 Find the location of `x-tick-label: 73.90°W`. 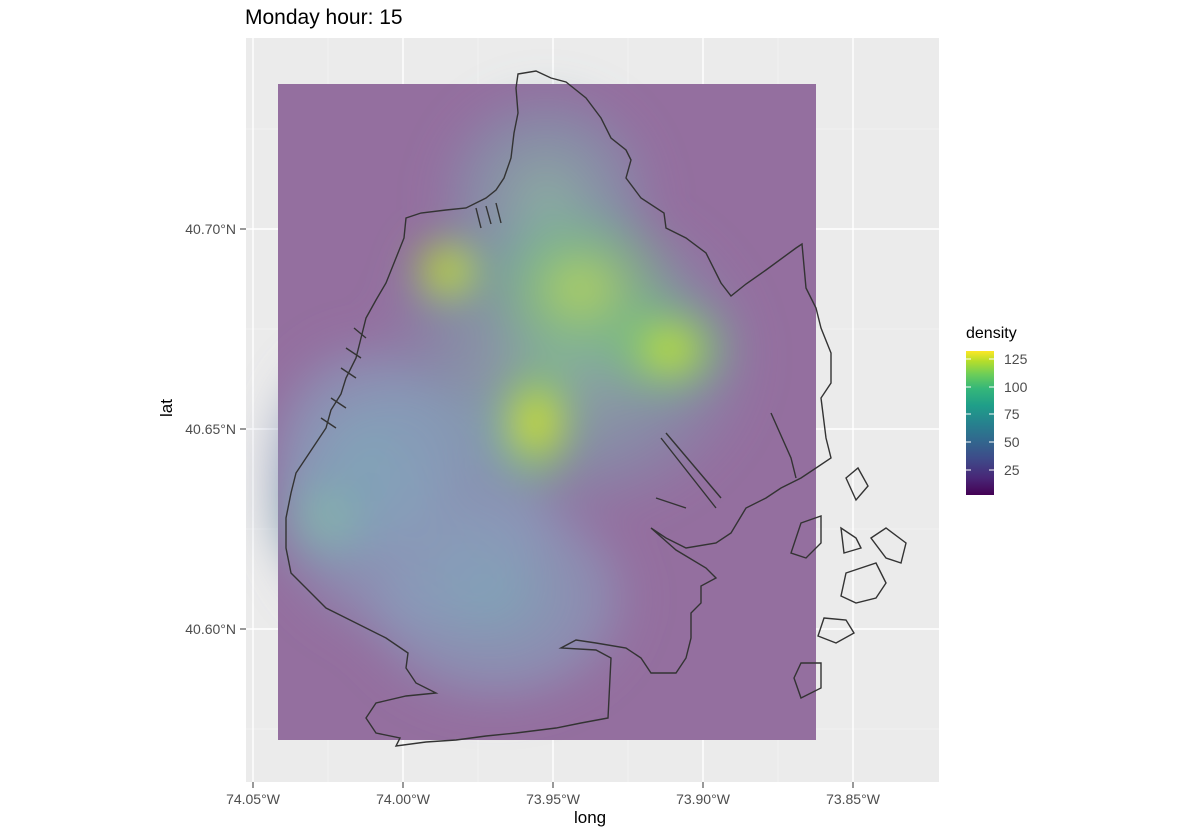

x-tick-label: 73.90°W is located at coordinates (703, 799).